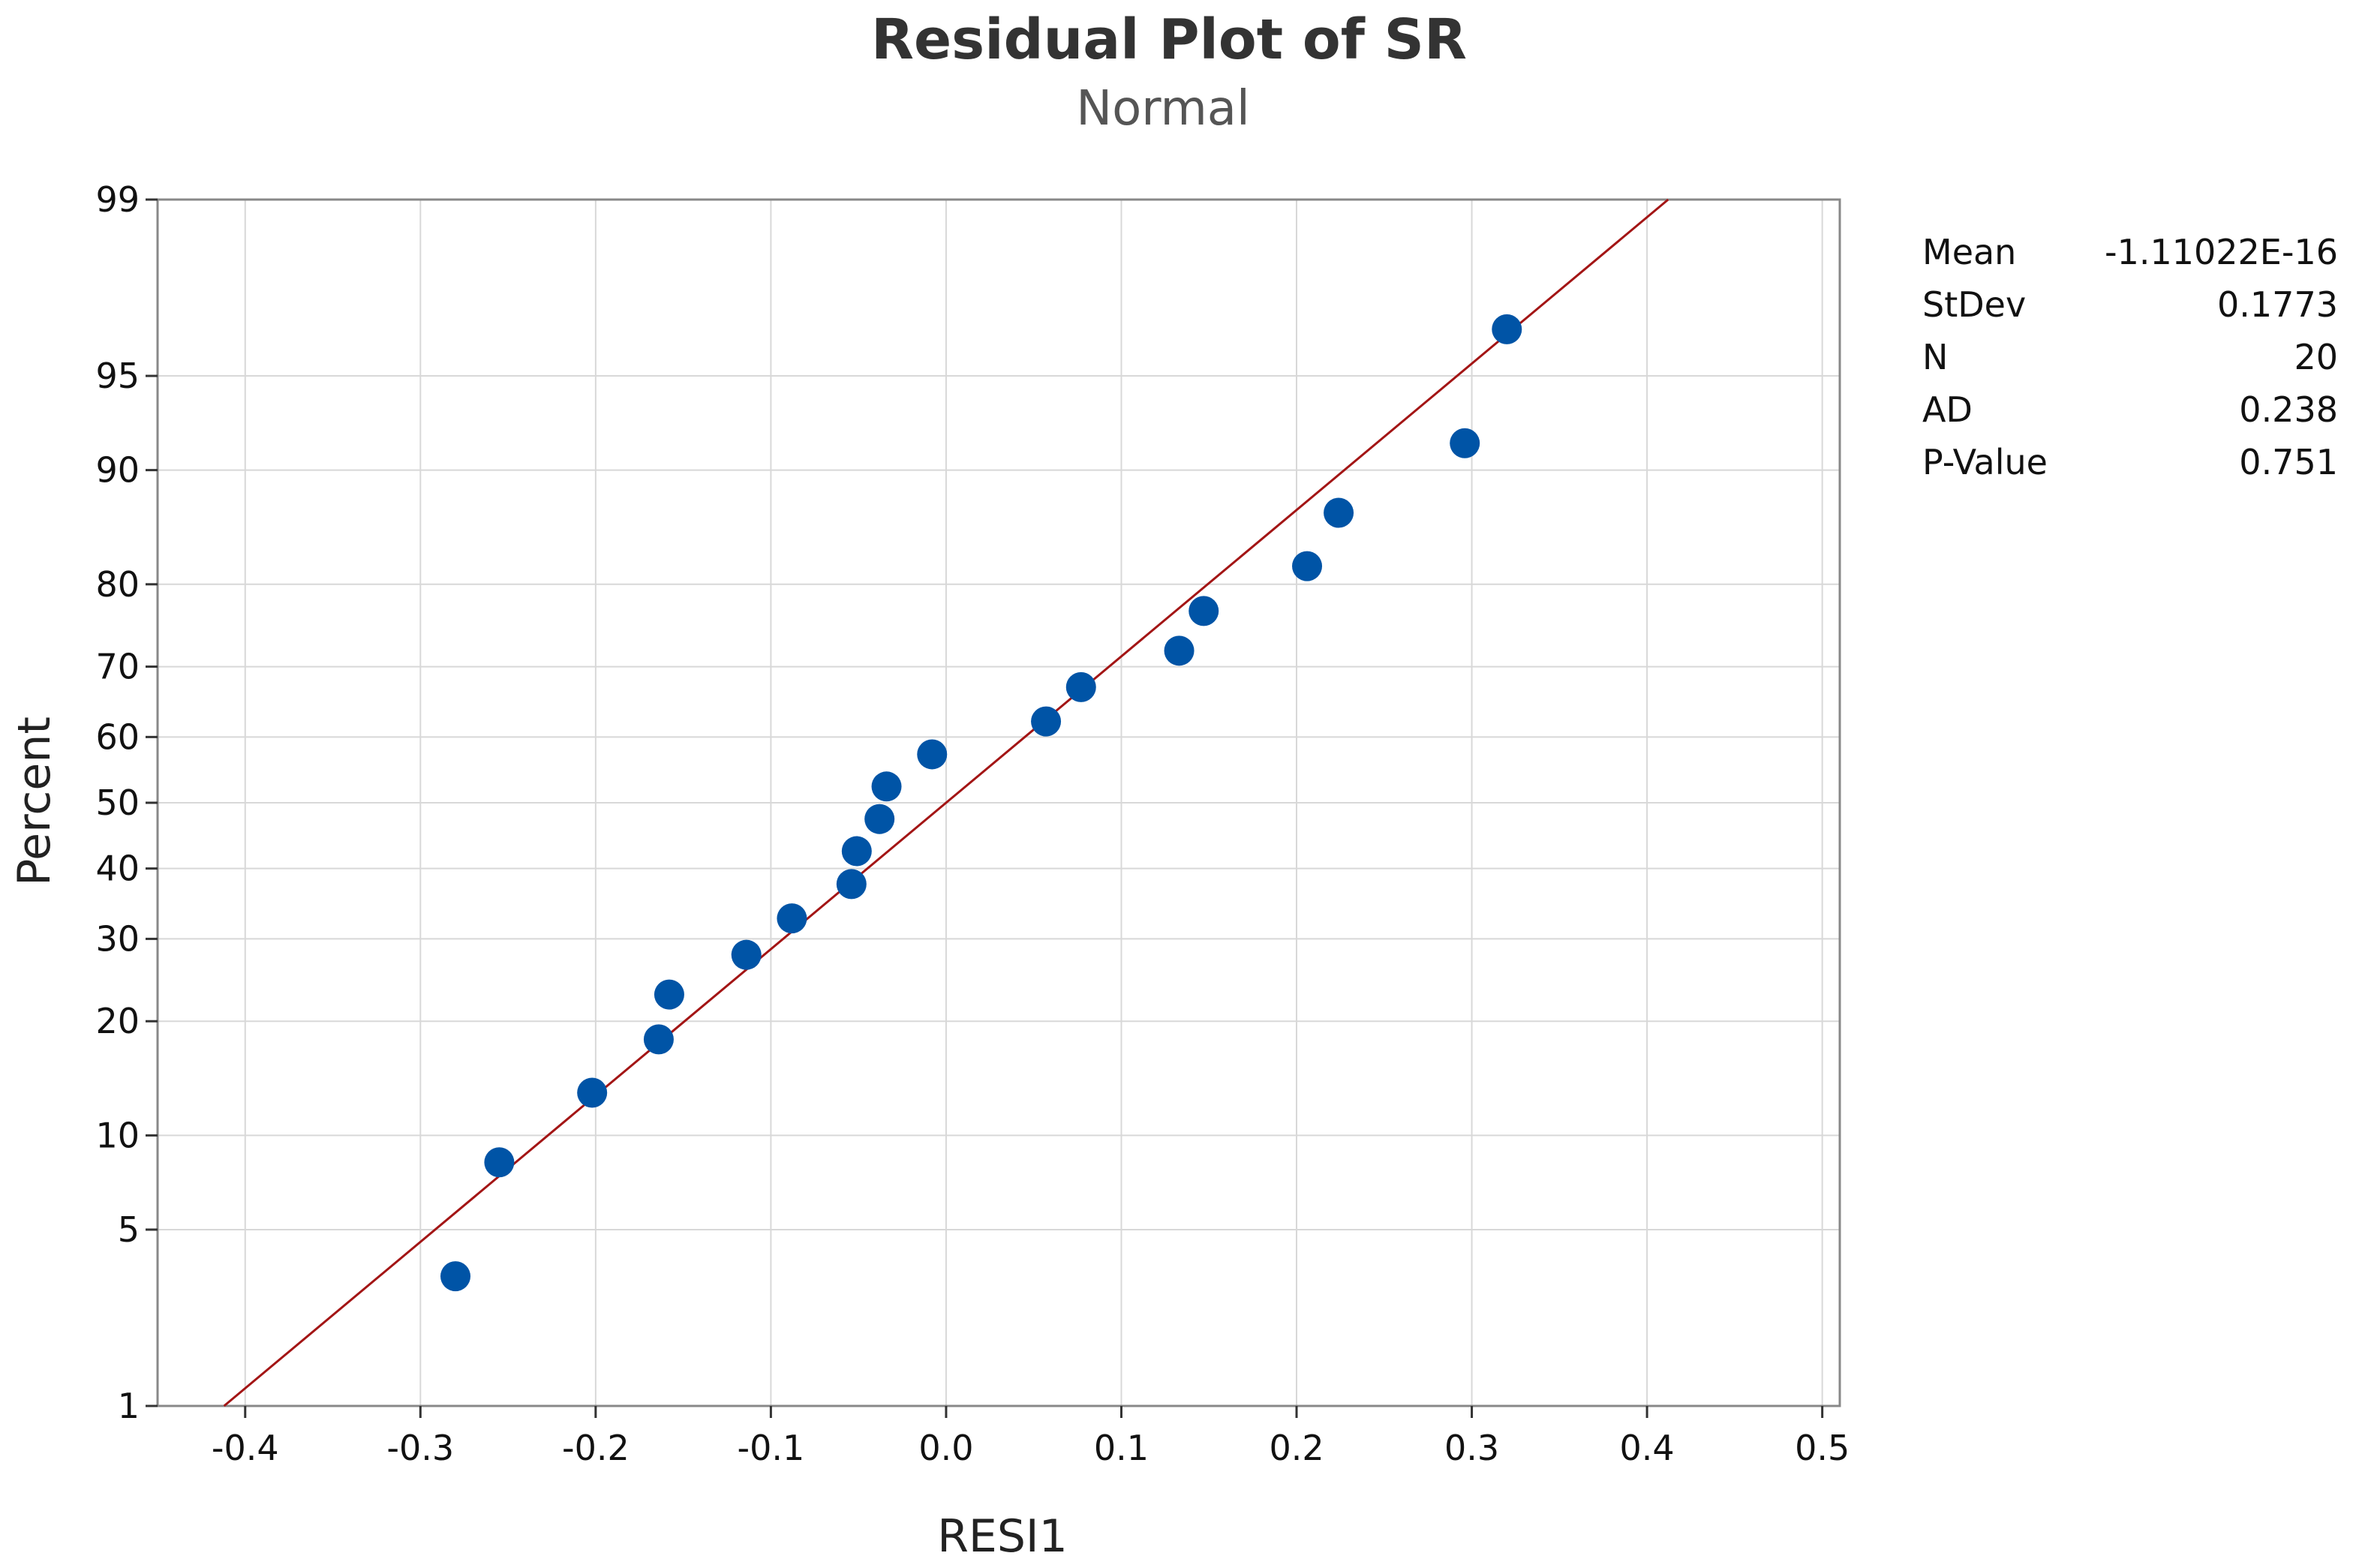  I want to click on stat-label: AD, so click(1948, 410).